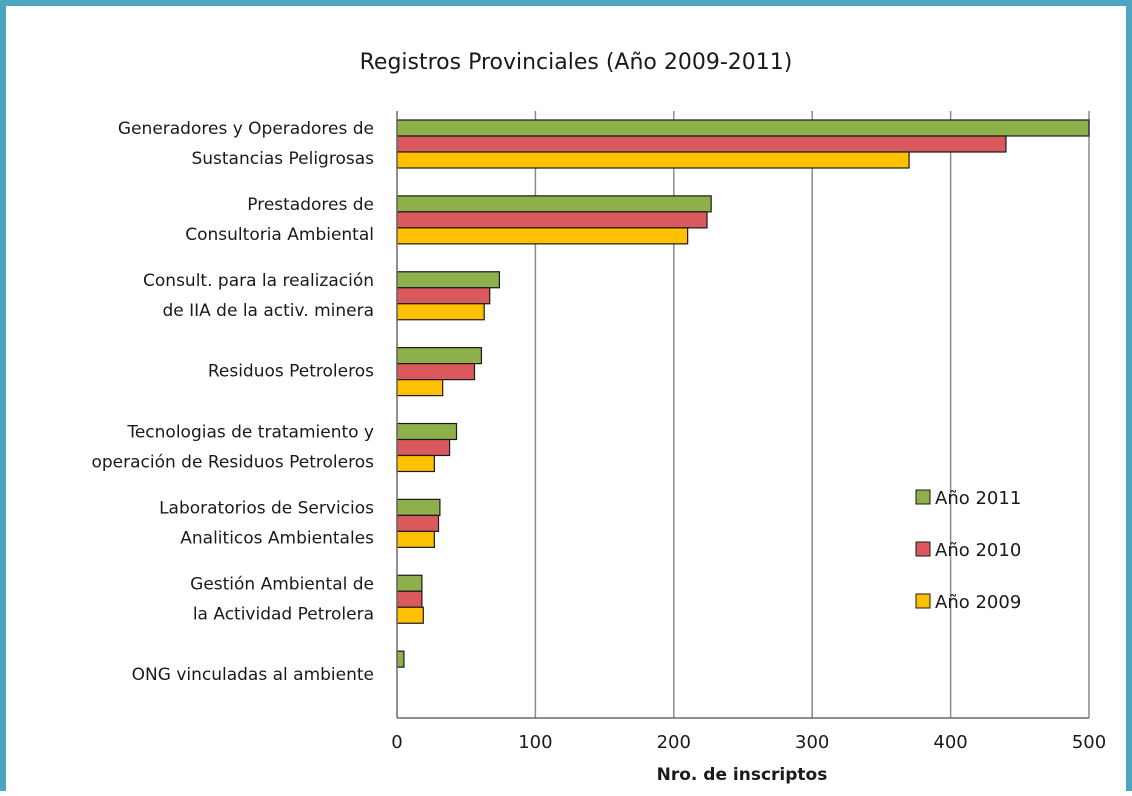 Image resolution: width=1132 pixels, height=796 pixels. I want to click on category-label-line: Gestión Ambiental de, so click(282, 584).